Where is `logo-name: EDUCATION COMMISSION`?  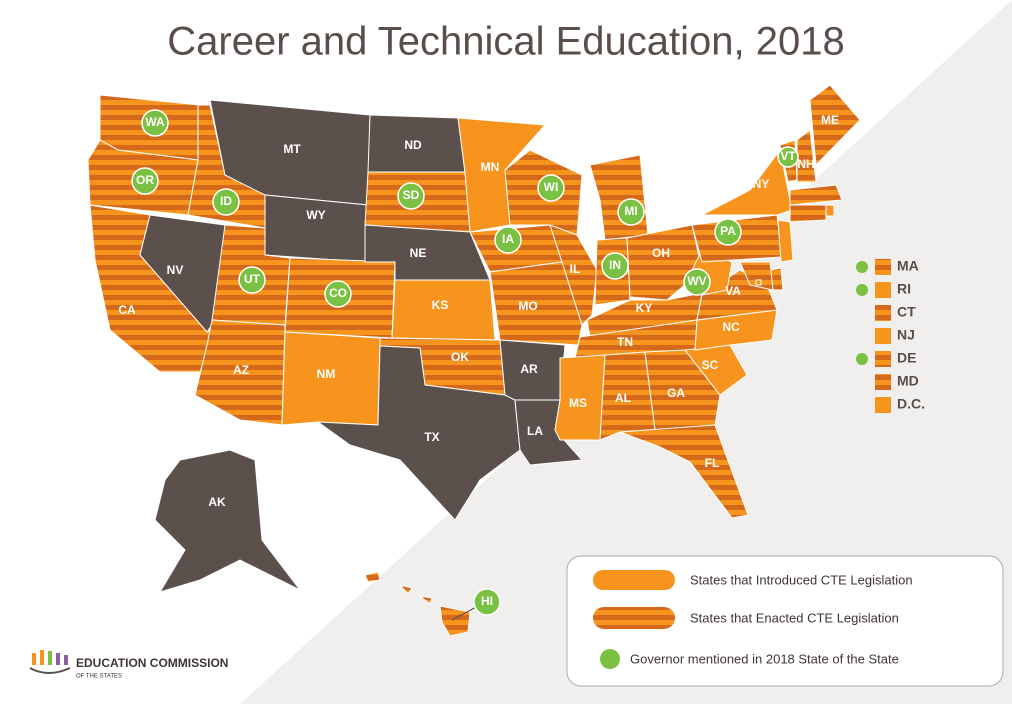
logo-name: EDUCATION COMMISSION is located at coordinates (152, 663).